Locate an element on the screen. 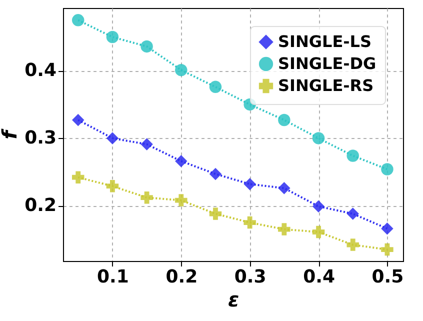 The width and height of the screenshot is (423, 321). x-tick-label: 0.4 is located at coordinates (319, 277).